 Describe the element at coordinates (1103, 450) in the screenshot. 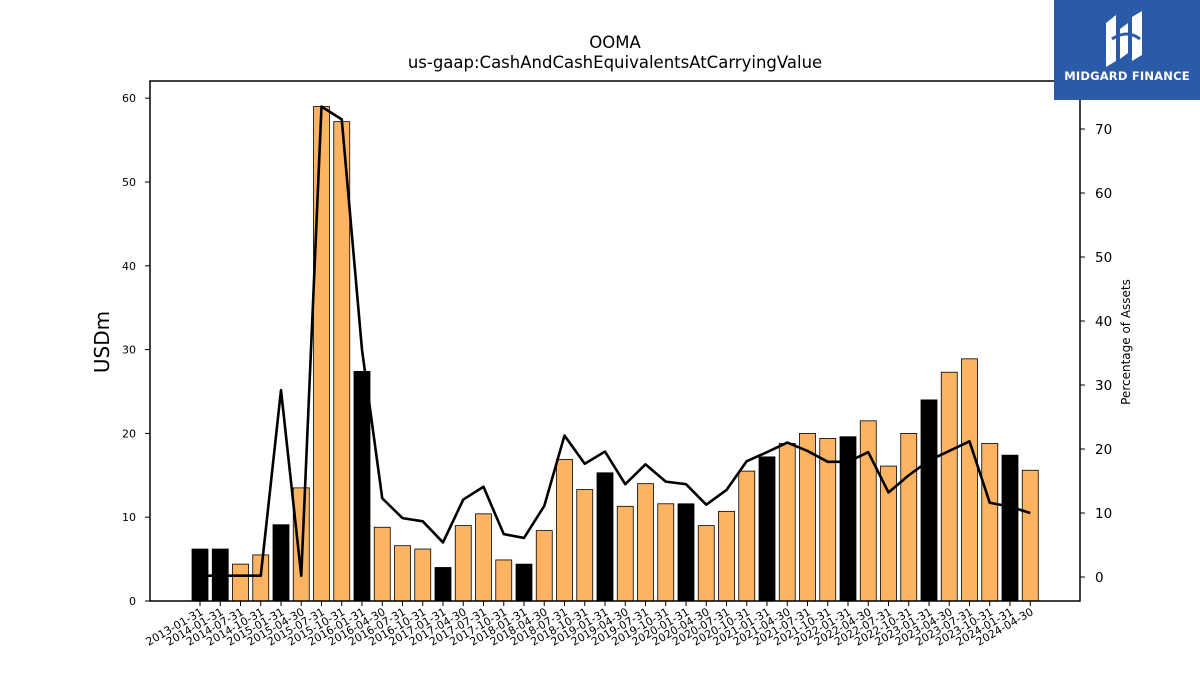

I see `y2-tick-label: 20` at that location.